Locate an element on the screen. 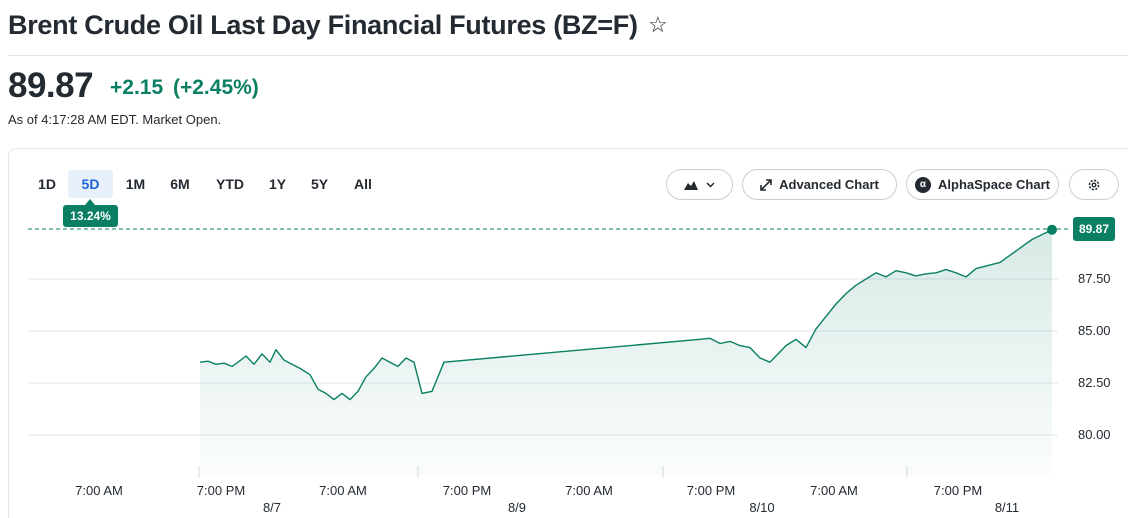 This screenshot has width=1128, height=518. tab-all: All is located at coordinates (363, 184).